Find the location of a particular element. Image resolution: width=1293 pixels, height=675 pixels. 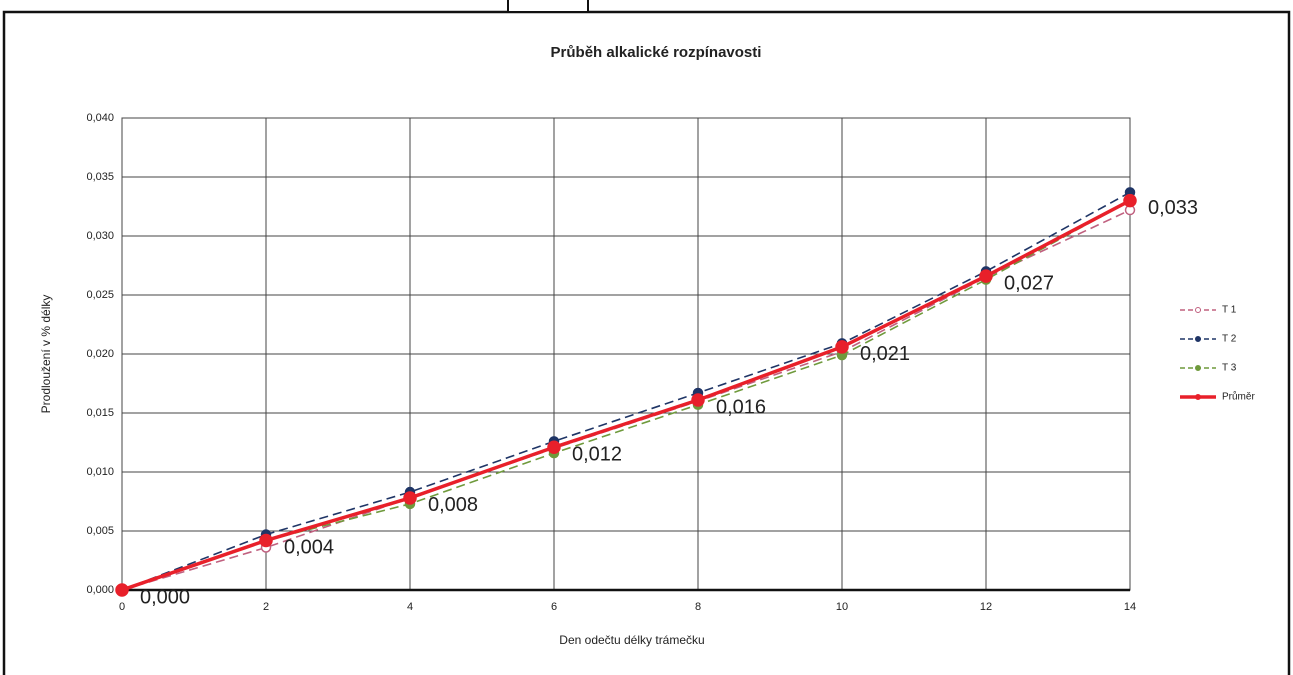

x-tick-label: 10 is located at coordinates (842, 607).